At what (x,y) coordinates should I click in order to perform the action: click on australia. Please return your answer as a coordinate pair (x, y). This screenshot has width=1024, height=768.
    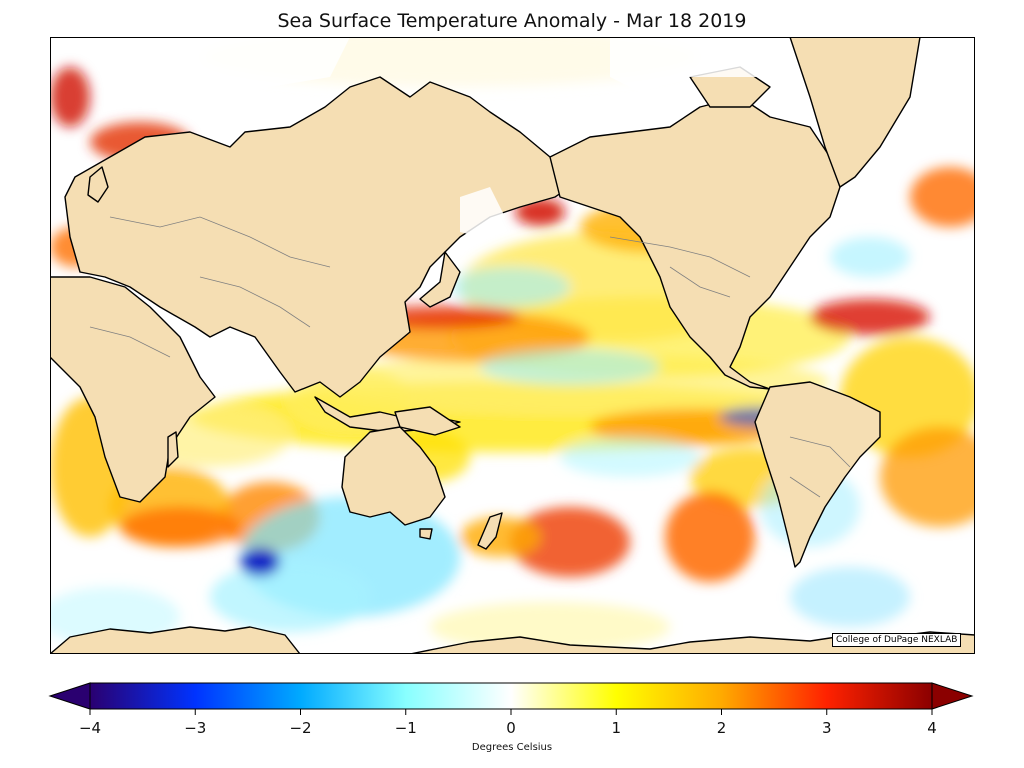
    Looking at the image, I should click on (393, 476).